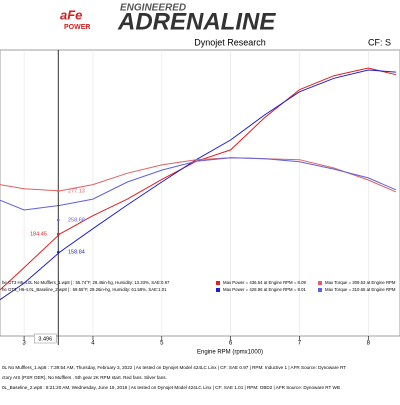  I want to click on legend-entry: Max Power = 428.96 at Engine RPM = 8.01, so click(264, 289).